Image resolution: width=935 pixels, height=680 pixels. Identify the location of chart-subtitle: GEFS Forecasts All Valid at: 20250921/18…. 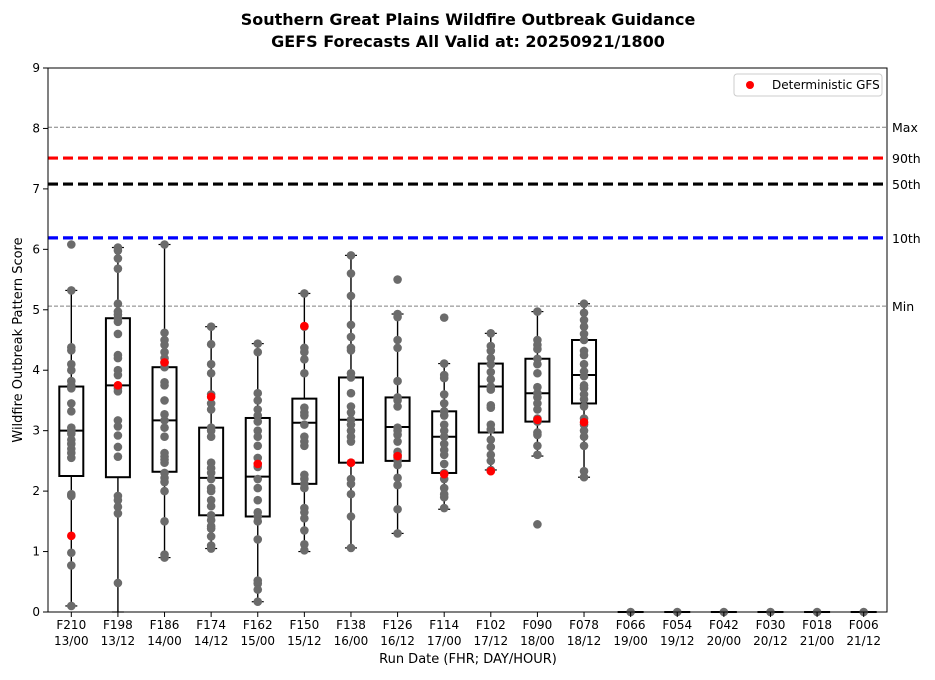
(468, 41).